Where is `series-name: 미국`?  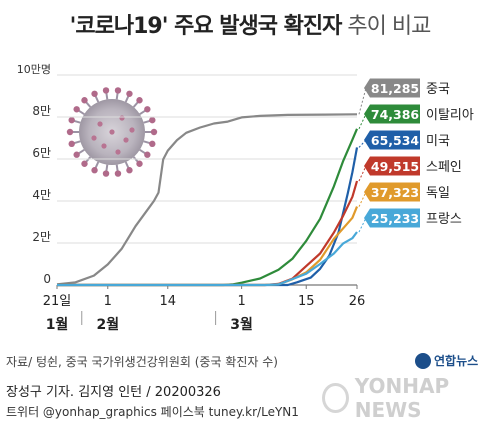 series-name: 미국 is located at coordinates (438, 141).